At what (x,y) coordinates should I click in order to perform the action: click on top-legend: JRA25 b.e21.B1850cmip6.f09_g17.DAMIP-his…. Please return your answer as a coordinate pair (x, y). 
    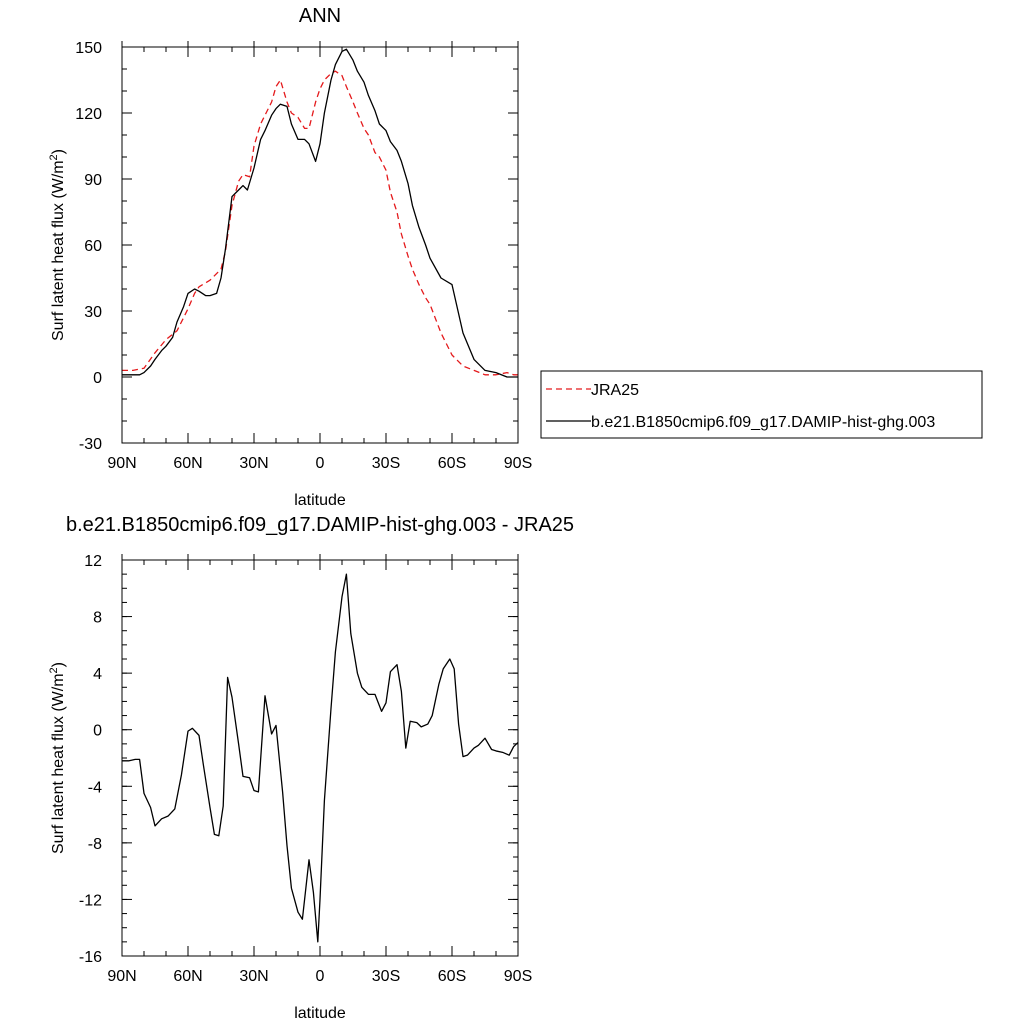
    Looking at the image, I should click on (761, 404).